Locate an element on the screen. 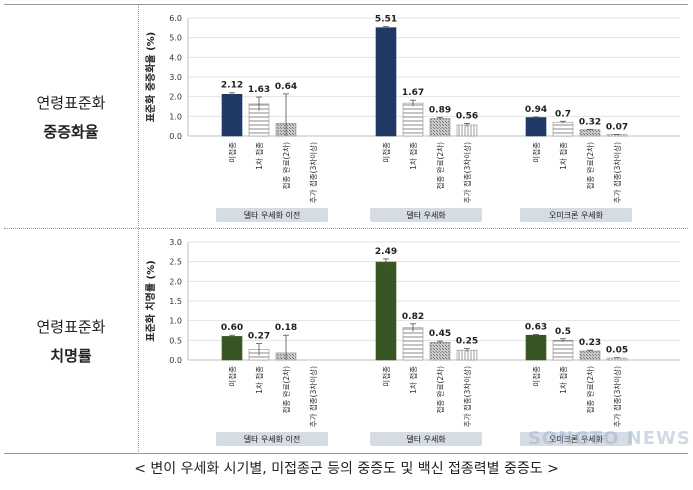 The image size is (693, 490). top-border is located at coordinates (346, 4).